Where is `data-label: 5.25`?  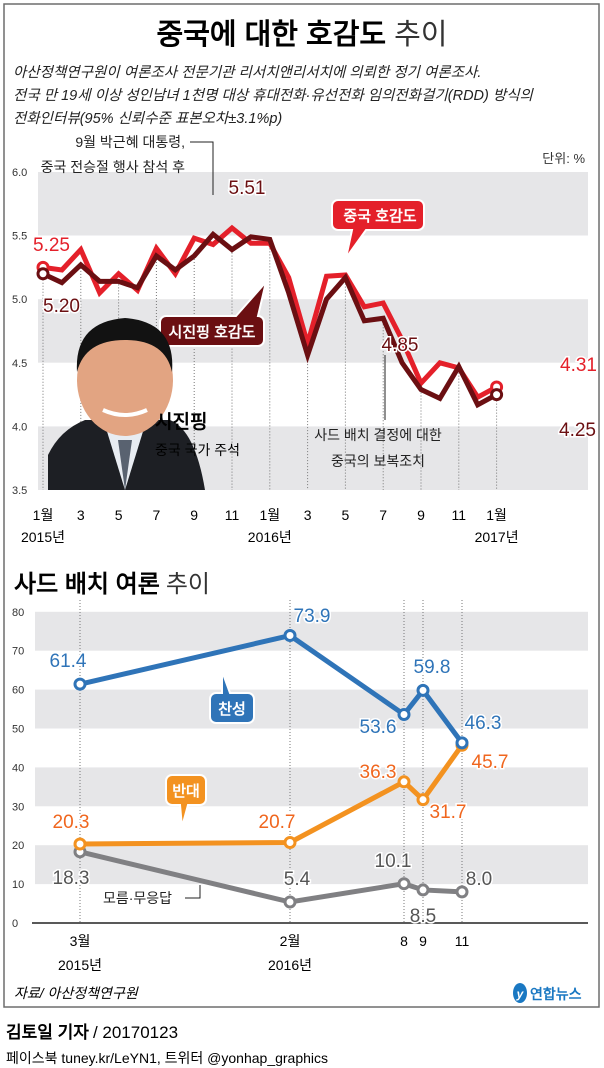 data-label: 5.25 is located at coordinates (51, 245).